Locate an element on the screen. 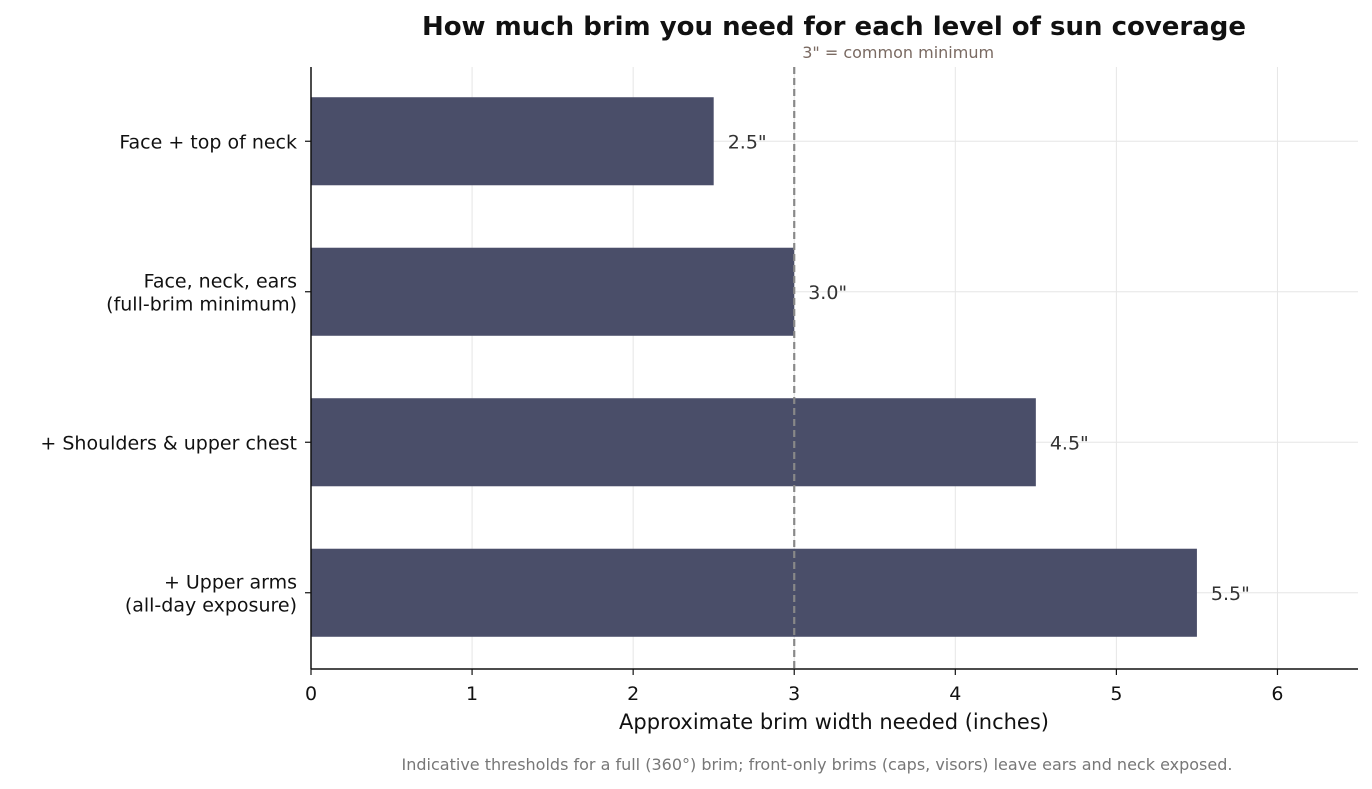 This screenshot has height=789, width=1372. x-tick-label: 5 is located at coordinates (1116, 694).